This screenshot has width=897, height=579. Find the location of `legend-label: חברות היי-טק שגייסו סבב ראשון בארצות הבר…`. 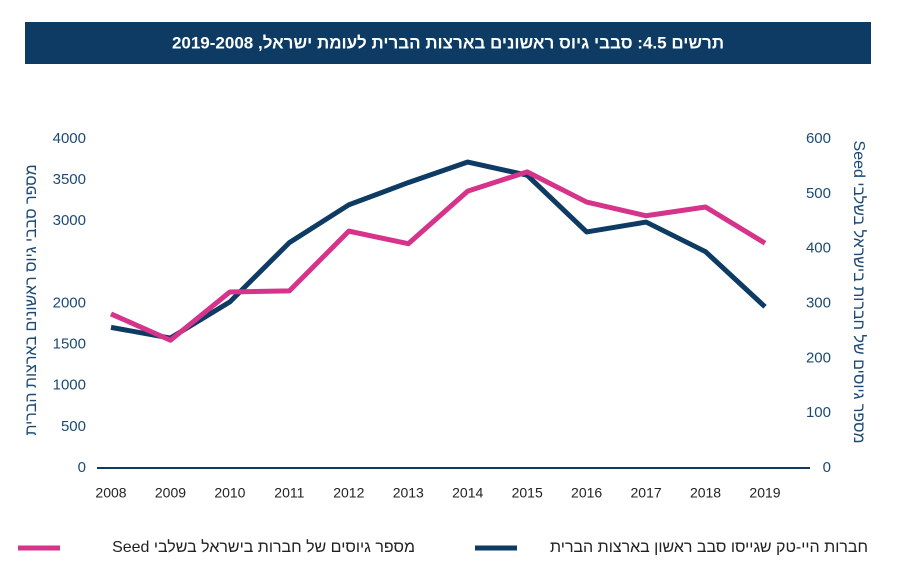

legend-label: חברות היי-טק שגייסו סבב ראשון בארצות הבר… is located at coordinates (709, 547).